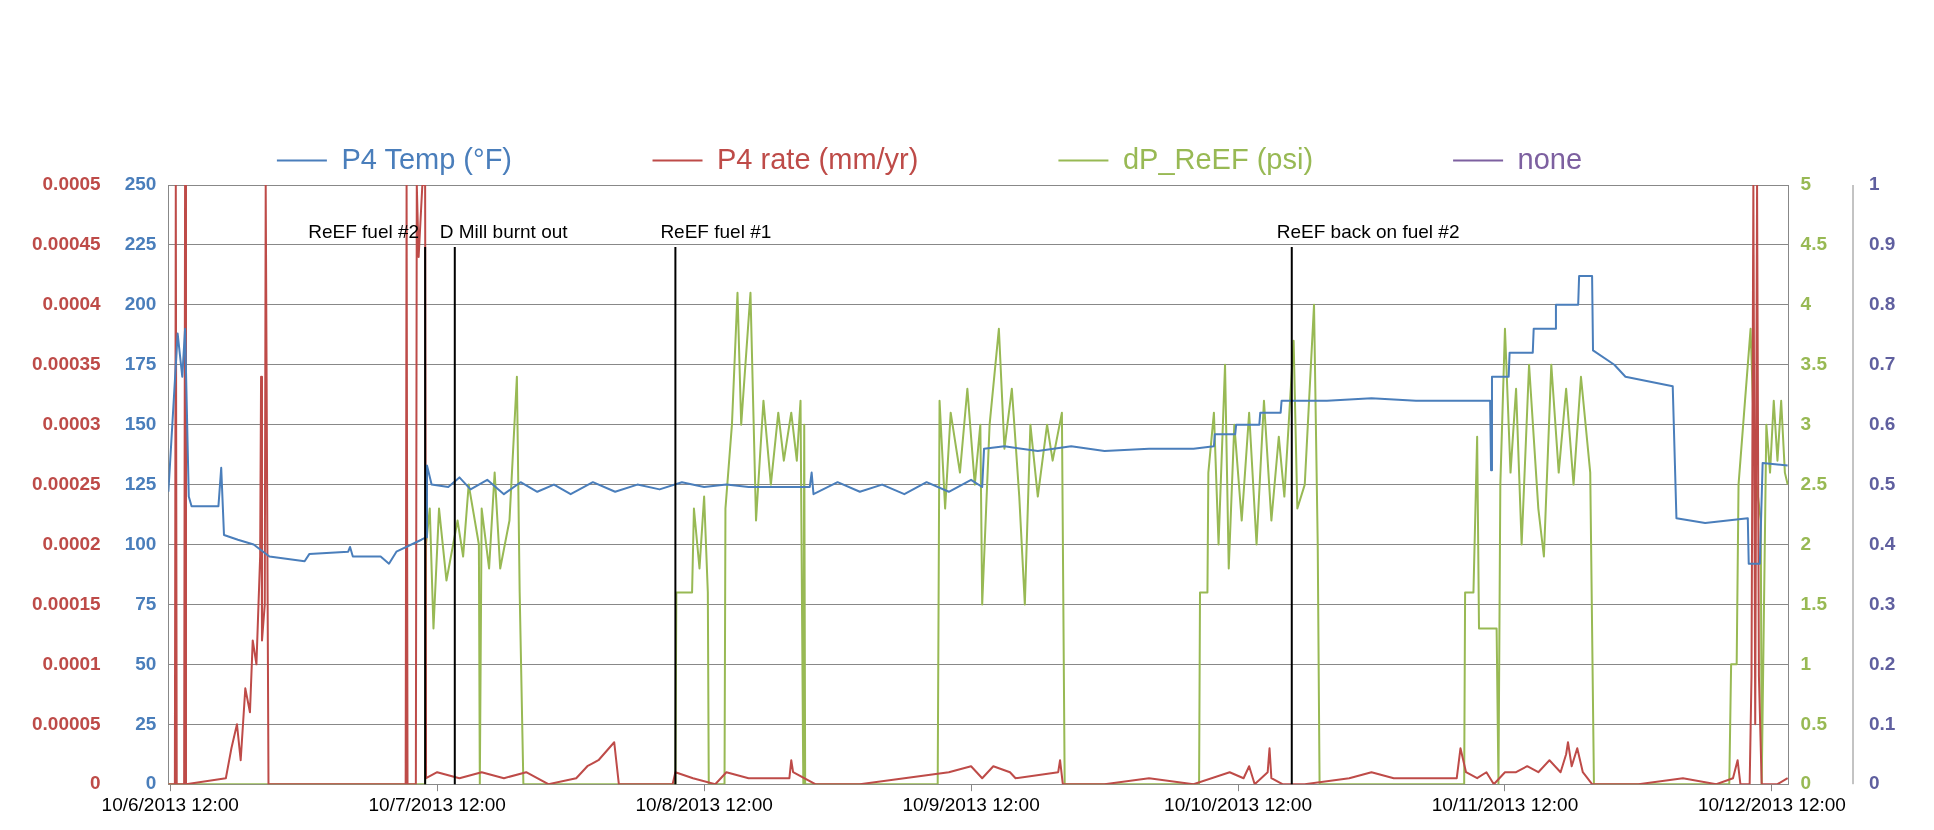 The image size is (1934, 830). I want to click on y2-tick-label: 0.0001, so click(72, 663).